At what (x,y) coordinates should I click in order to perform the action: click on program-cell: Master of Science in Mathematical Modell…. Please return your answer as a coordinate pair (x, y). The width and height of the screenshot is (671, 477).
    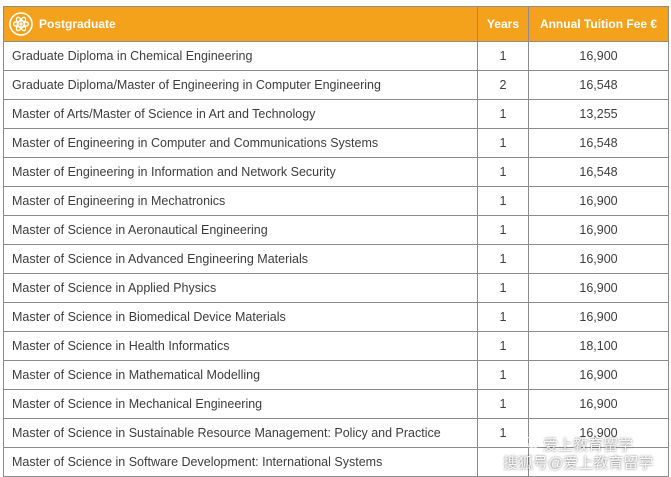
    Looking at the image, I should click on (240, 375).